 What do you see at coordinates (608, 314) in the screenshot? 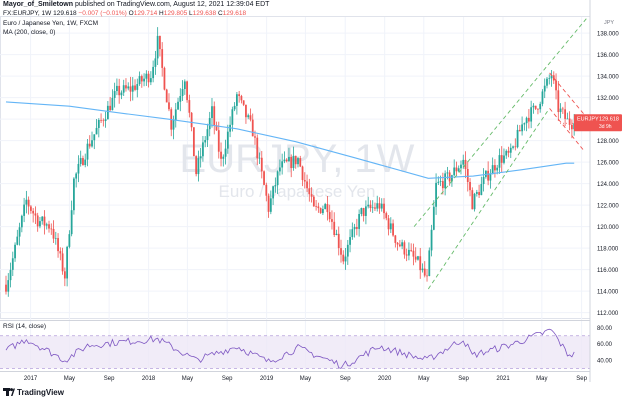
I see `price-tick-label: 112.000` at bounding box center [608, 314].